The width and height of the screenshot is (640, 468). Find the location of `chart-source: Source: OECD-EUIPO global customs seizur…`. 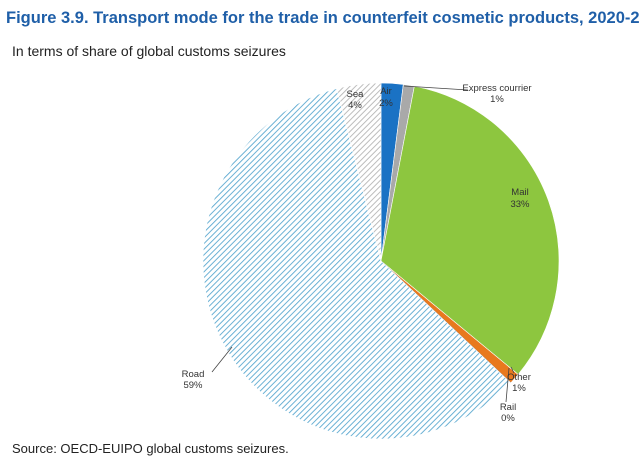

chart-source: Source: OECD-EUIPO global customs seizur… is located at coordinates (150, 448).